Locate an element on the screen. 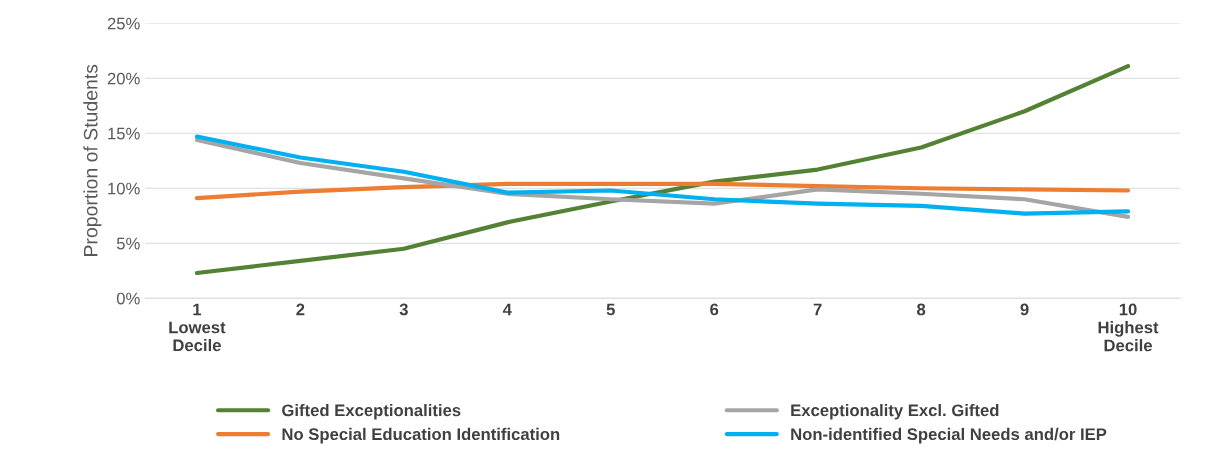 This screenshot has width=1210, height=466. x-tick-label: 10 Highest Decile is located at coordinates (1128, 327).